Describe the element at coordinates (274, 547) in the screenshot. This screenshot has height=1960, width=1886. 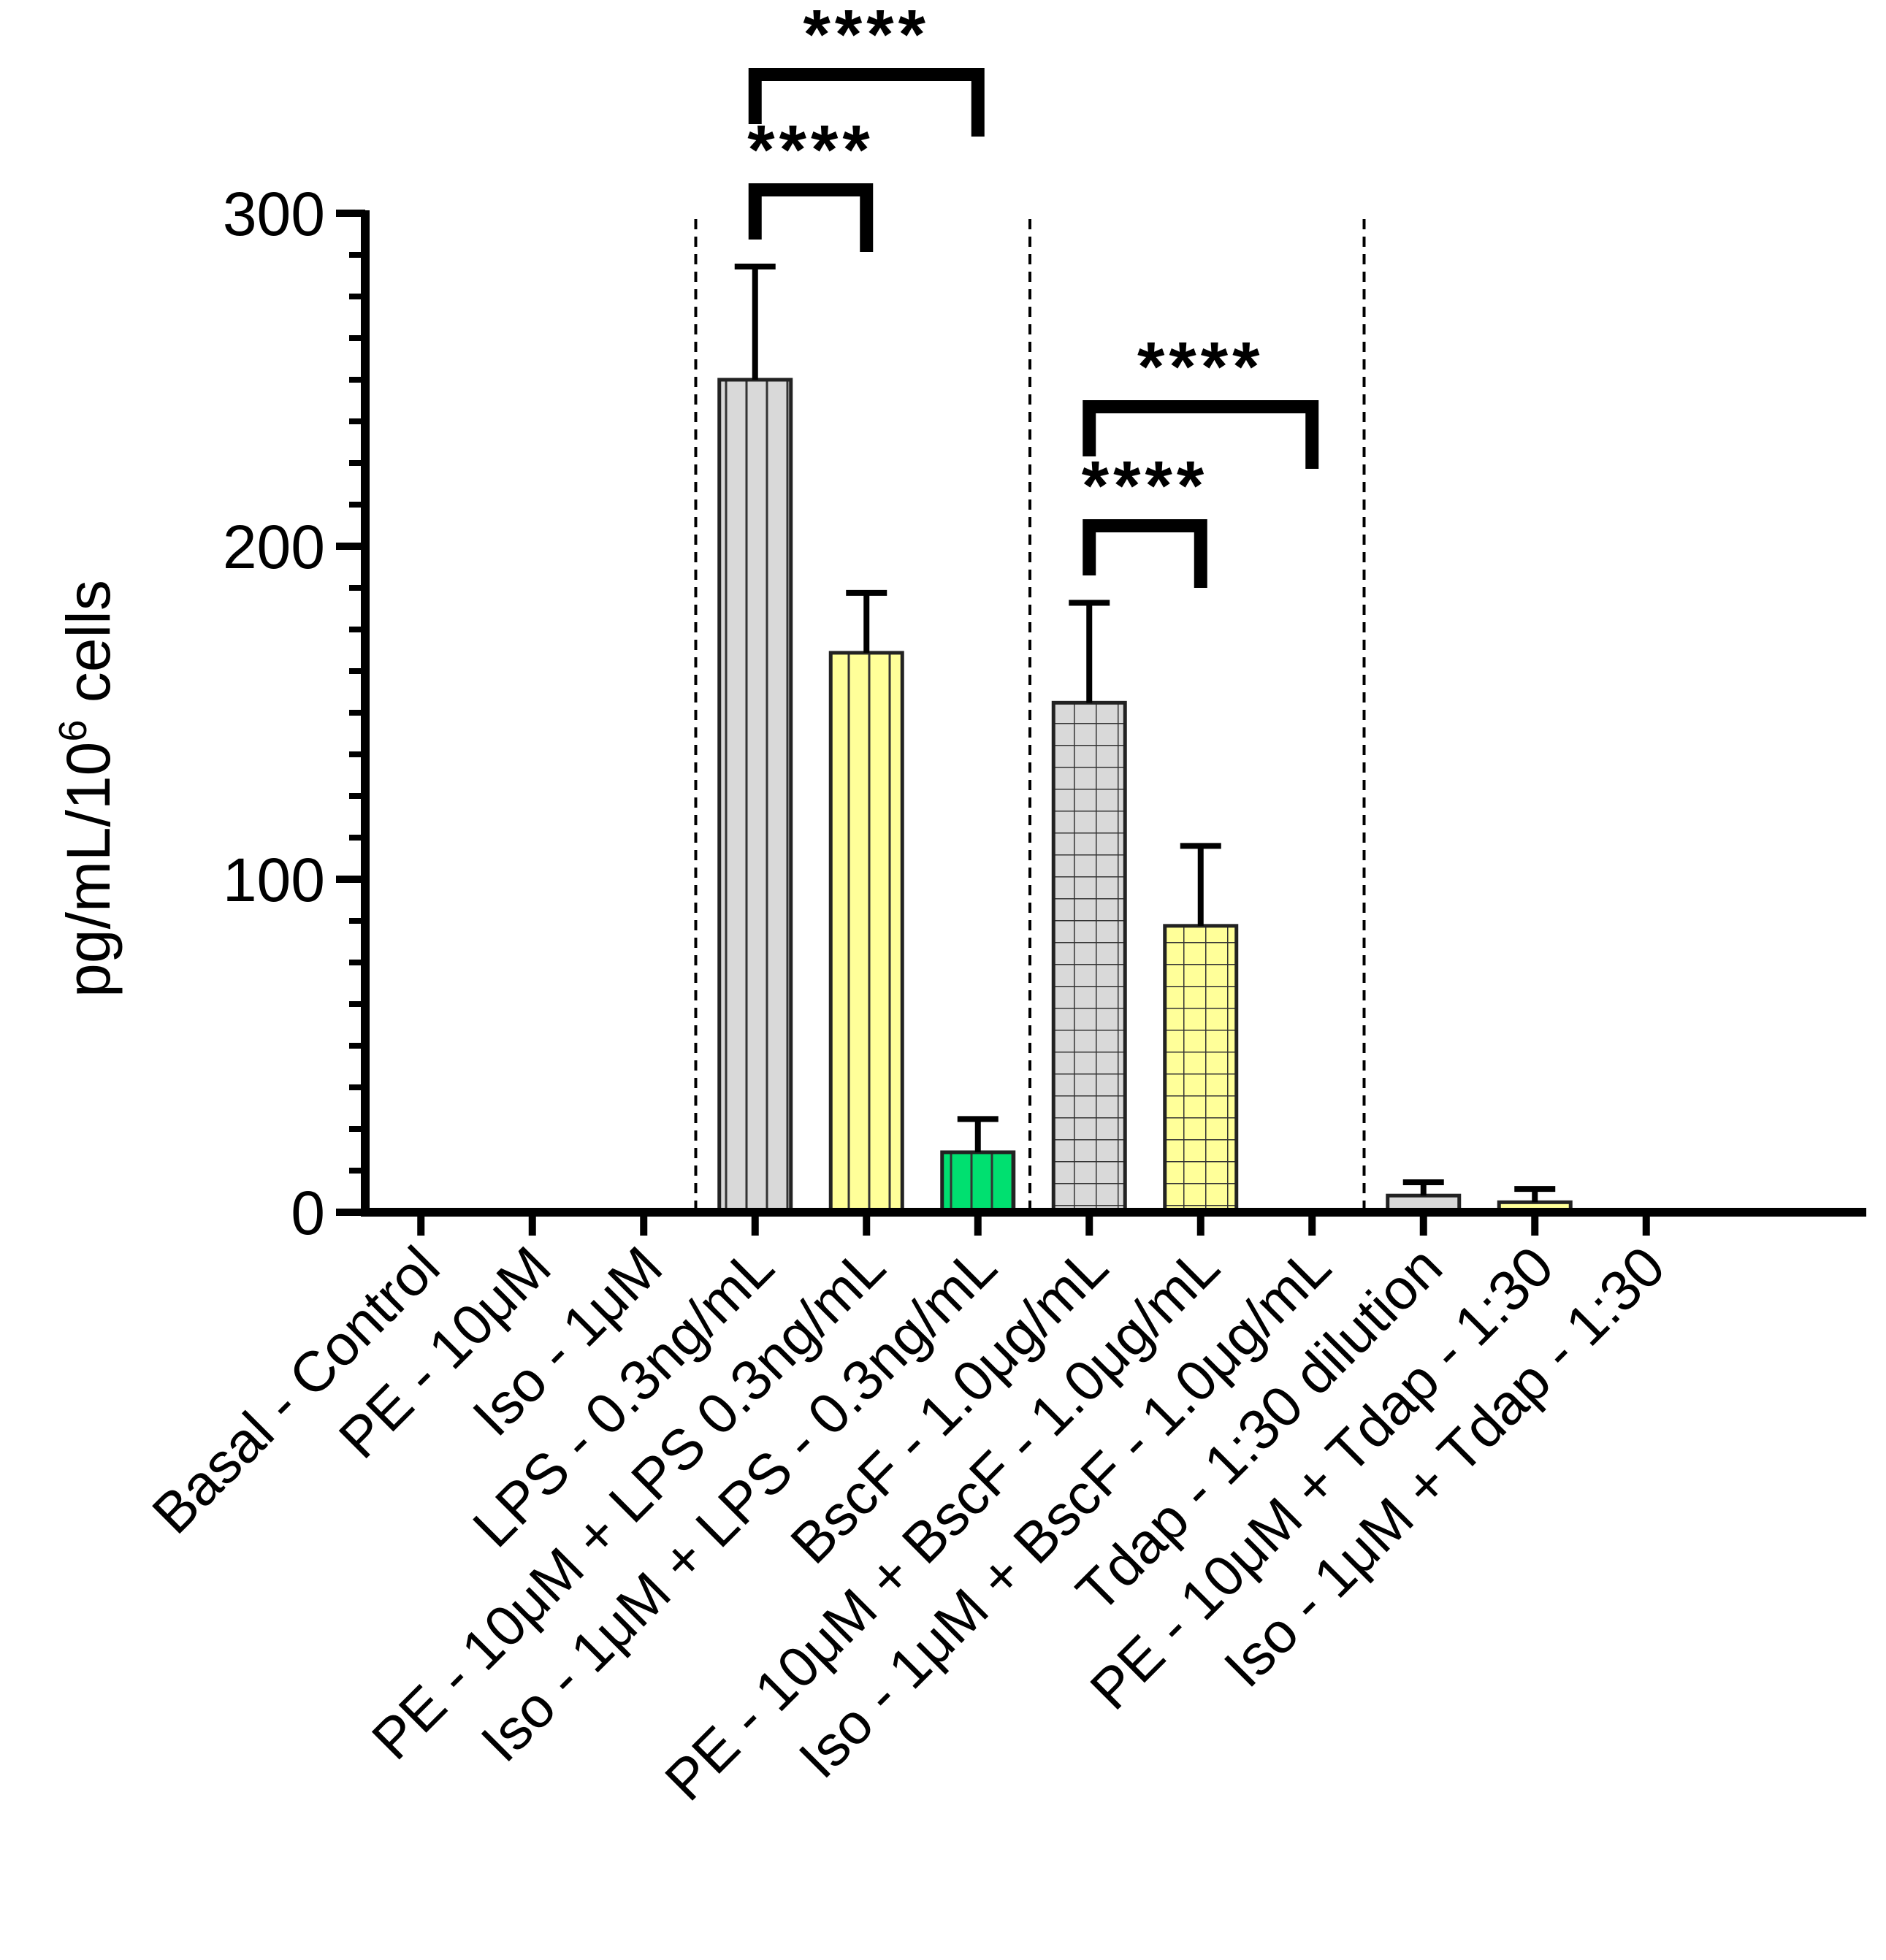
I see `y-tick-label-200: 200` at that location.